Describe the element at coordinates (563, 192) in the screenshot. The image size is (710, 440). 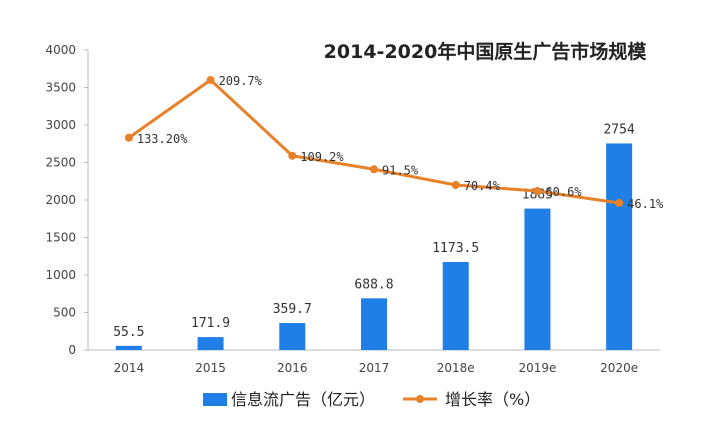
I see `line-value-label: 60.6%` at that location.